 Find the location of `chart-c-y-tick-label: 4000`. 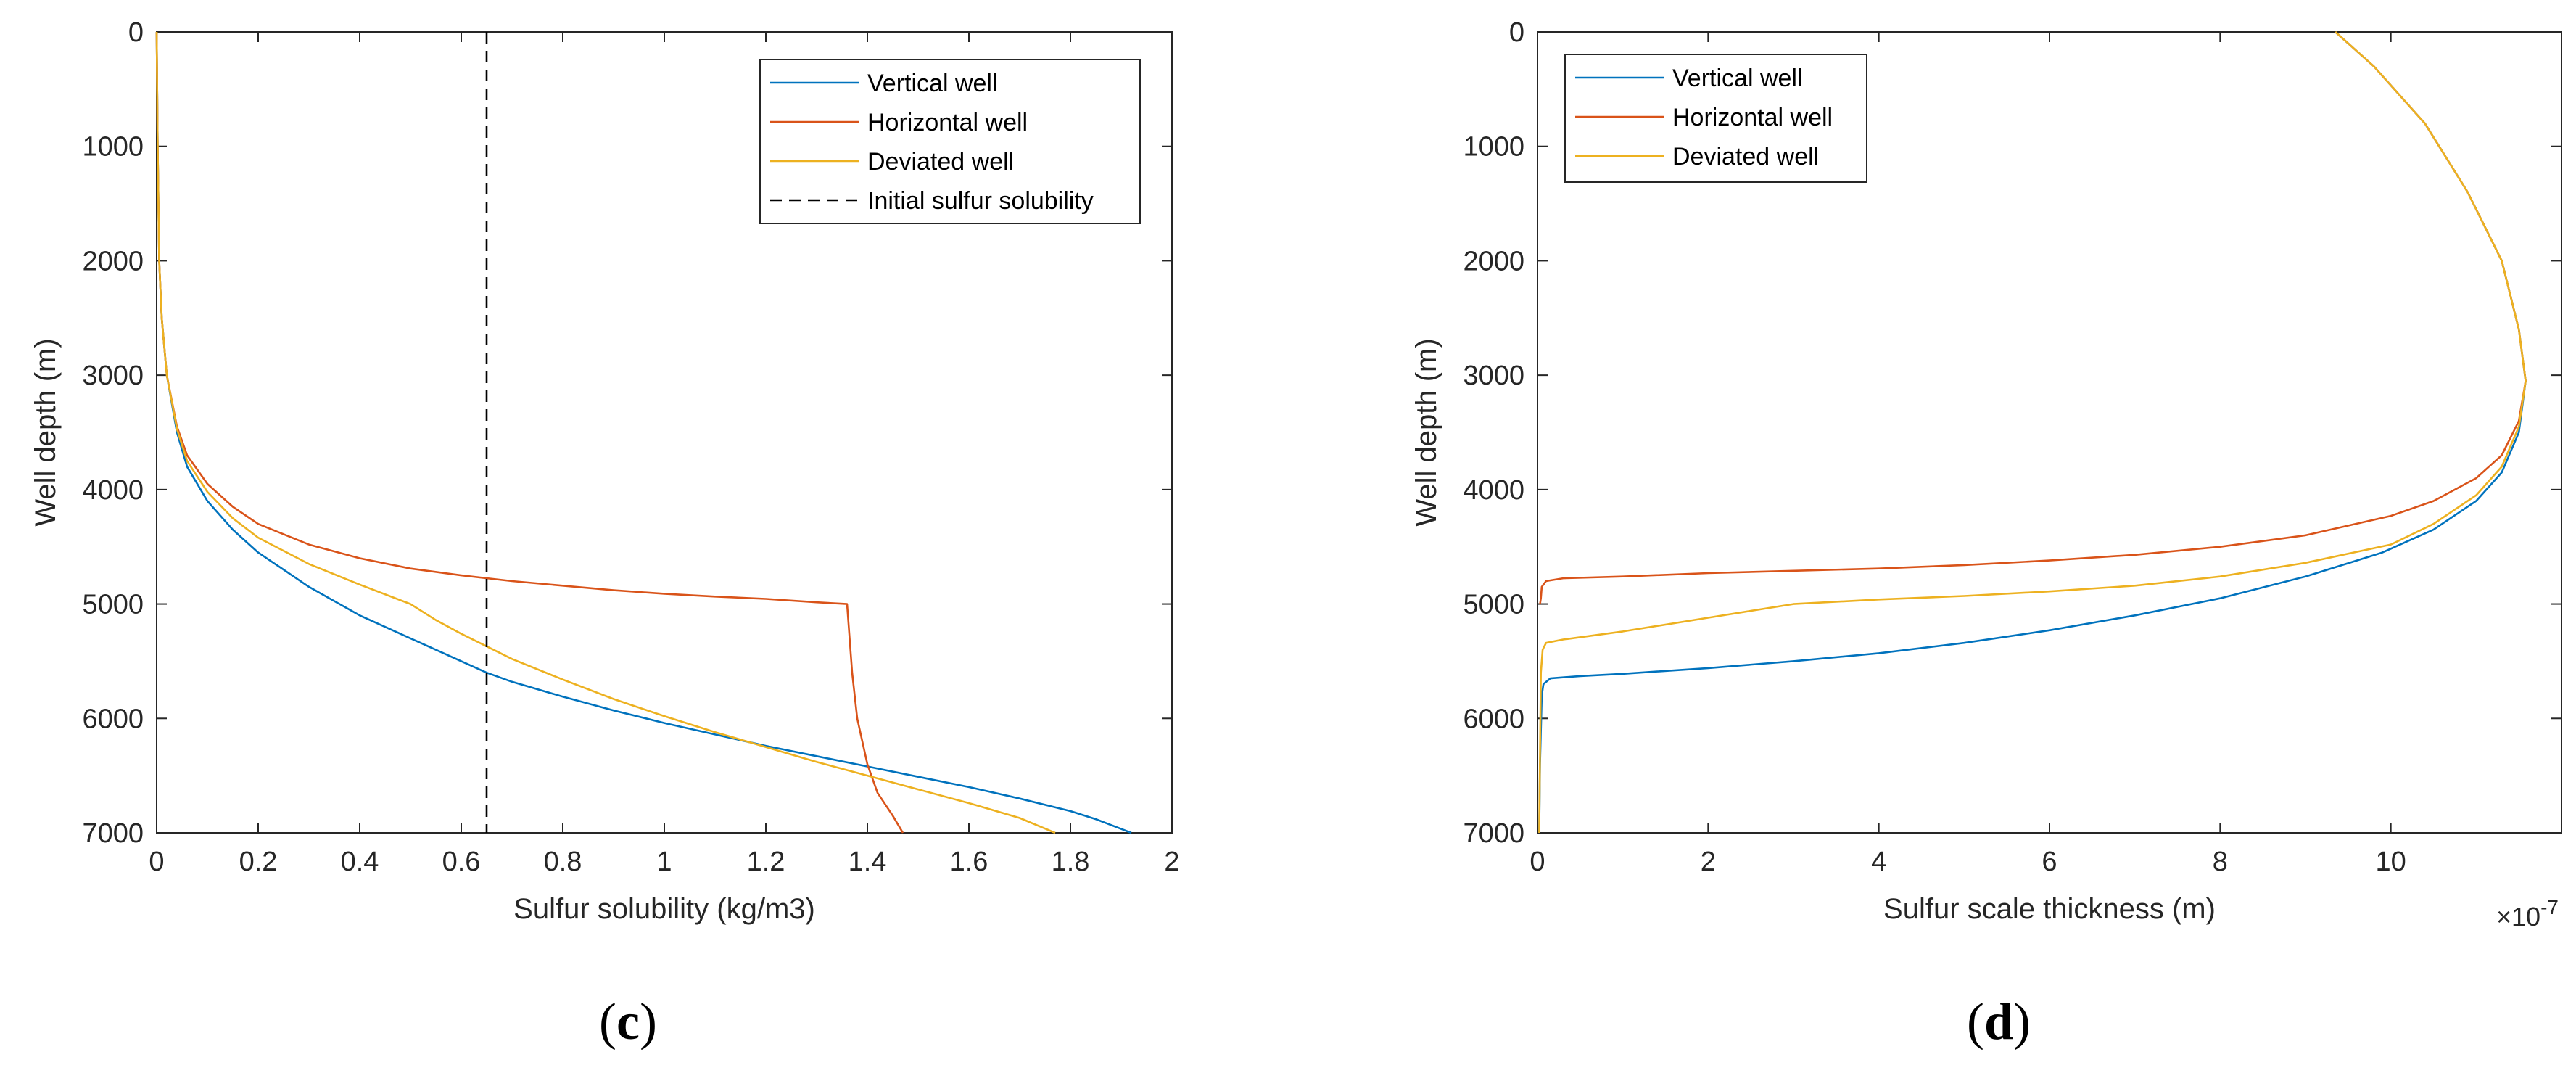

chart-c-y-tick-label: 4000 is located at coordinates (113, 490).